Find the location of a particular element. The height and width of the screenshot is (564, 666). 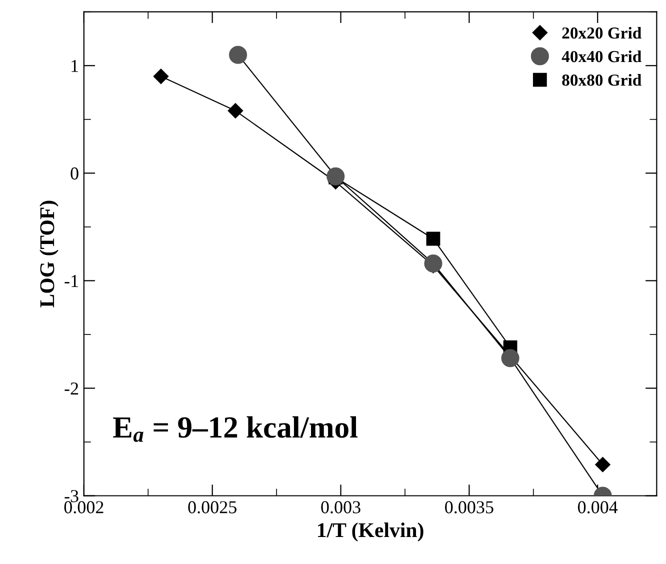

x-tick-label: 0.0035 is located at coordinates (469, 507).